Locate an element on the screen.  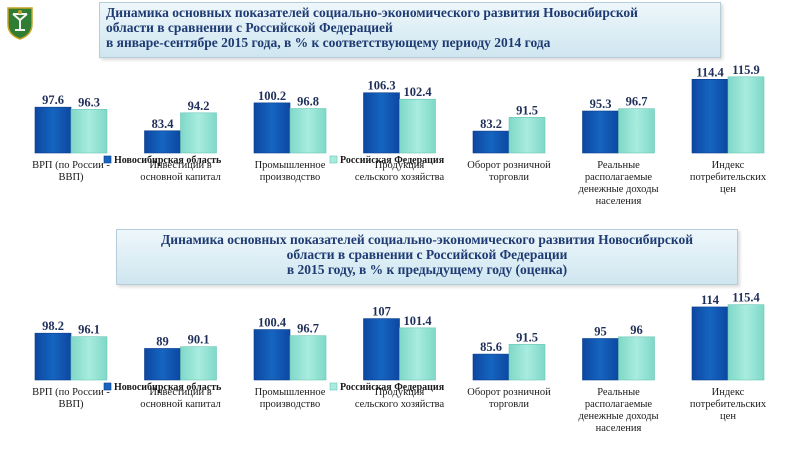
value-label-novosibirsk-0: 97.6 is located at coordinates (53, 100).